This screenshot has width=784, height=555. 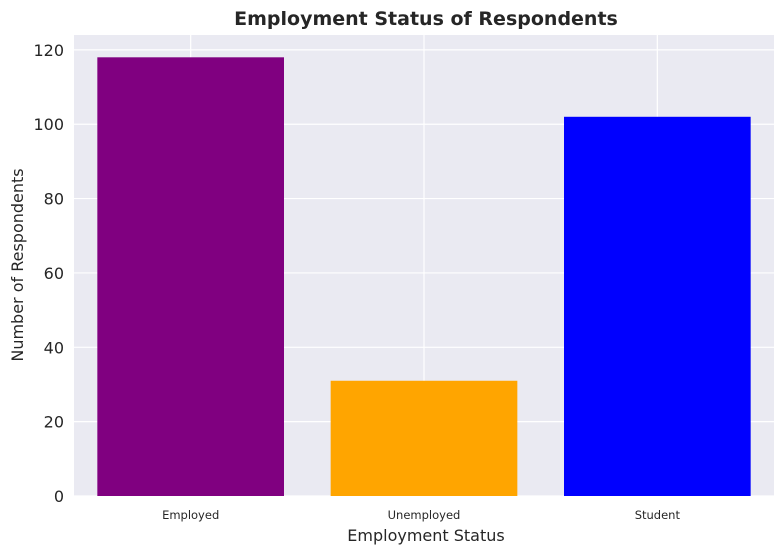 What do you see at coordinates (54, 199) in the screenshot?
I see `y-tick-label: 80` at bounding box center [54, 199].